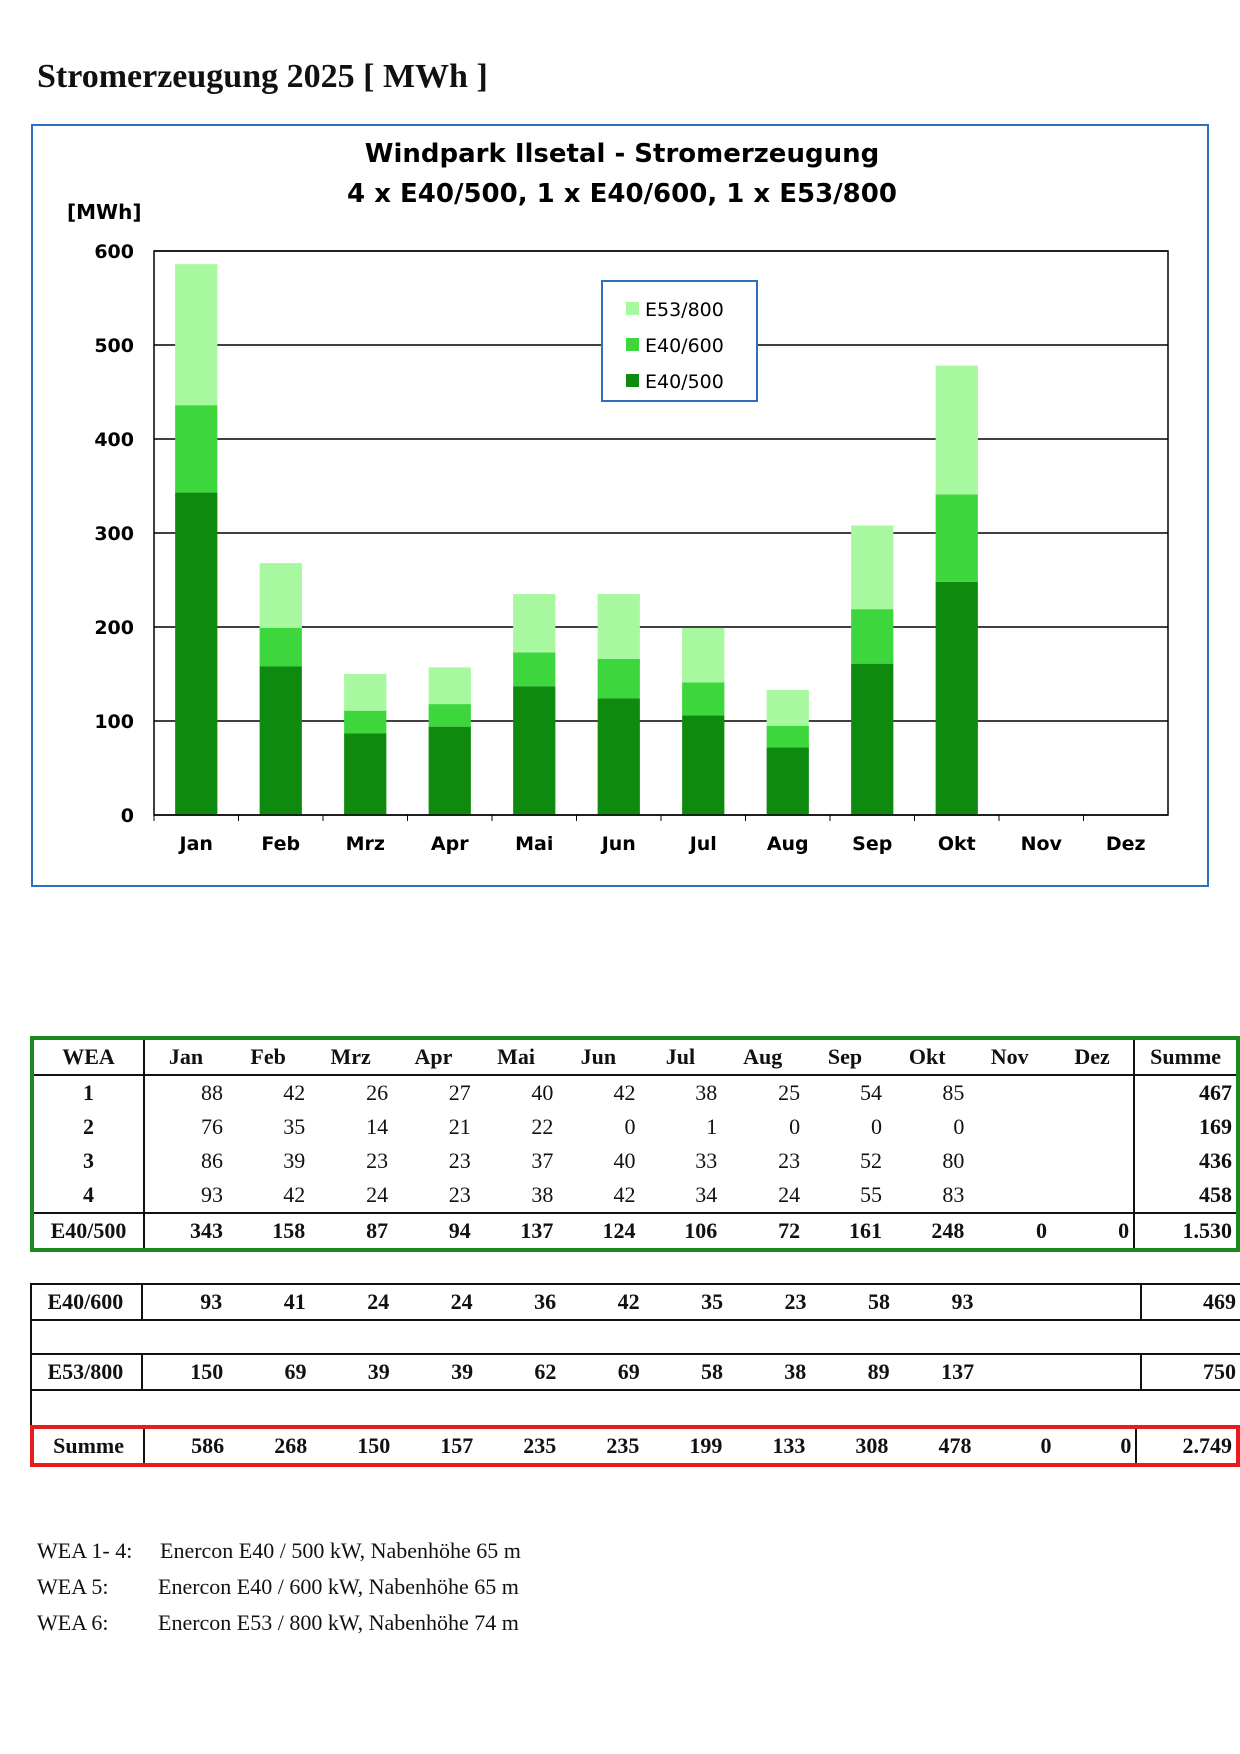 The width and height of the screenshot is (1240, 1754). What do you see at coordinates (788, 844) in the screenshot?
I see `x-tick-label: Aug` at bounding box center [788, 844].